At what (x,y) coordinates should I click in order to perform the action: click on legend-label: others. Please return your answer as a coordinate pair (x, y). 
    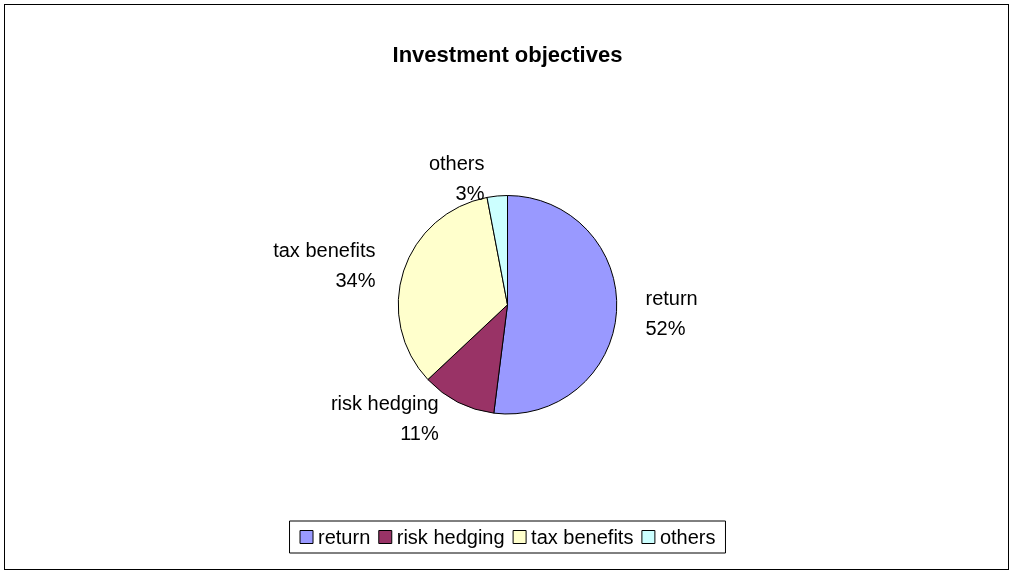
    Looking at the image, I should click on (687, 537).